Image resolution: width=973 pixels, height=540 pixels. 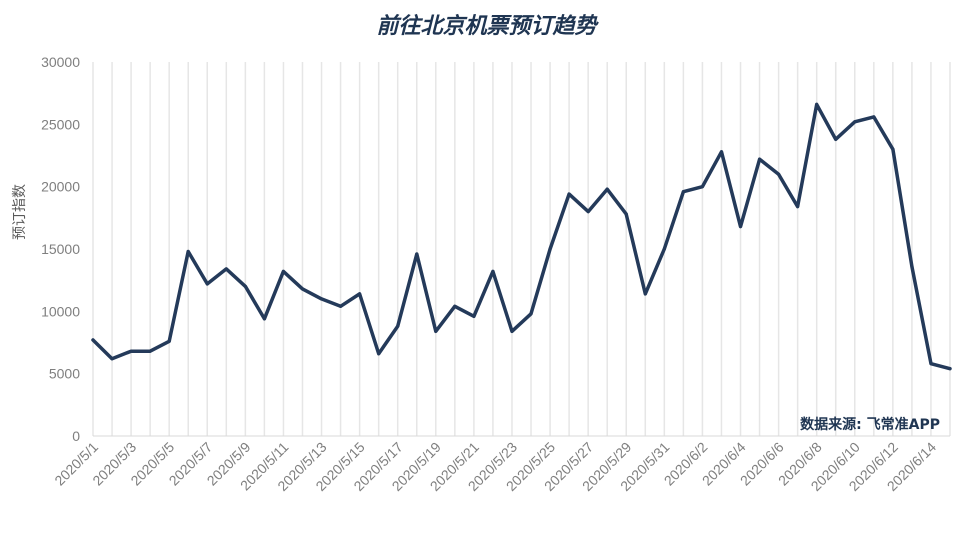 I want to click on y-tick-label: 5000, so click(x=64, y=374).